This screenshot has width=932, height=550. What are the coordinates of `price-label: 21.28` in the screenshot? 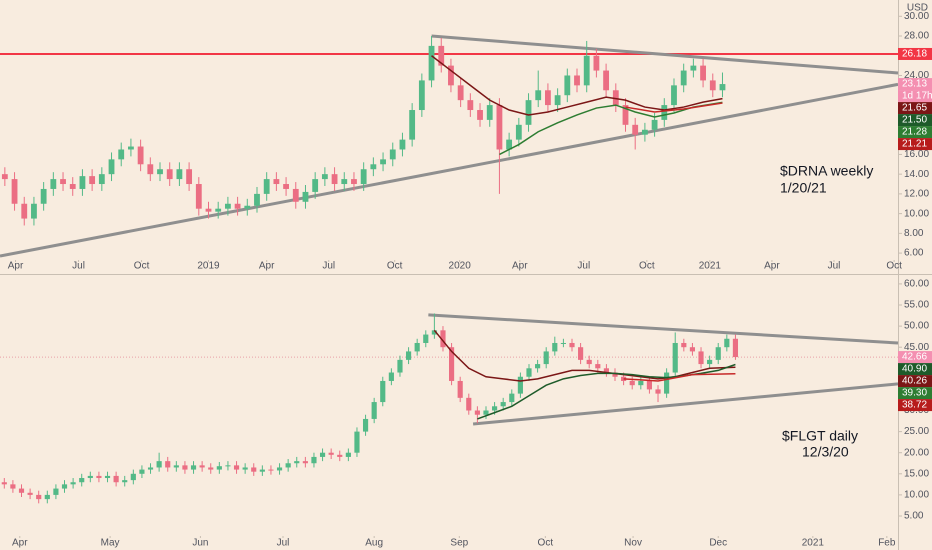 It's located at (914, 132).